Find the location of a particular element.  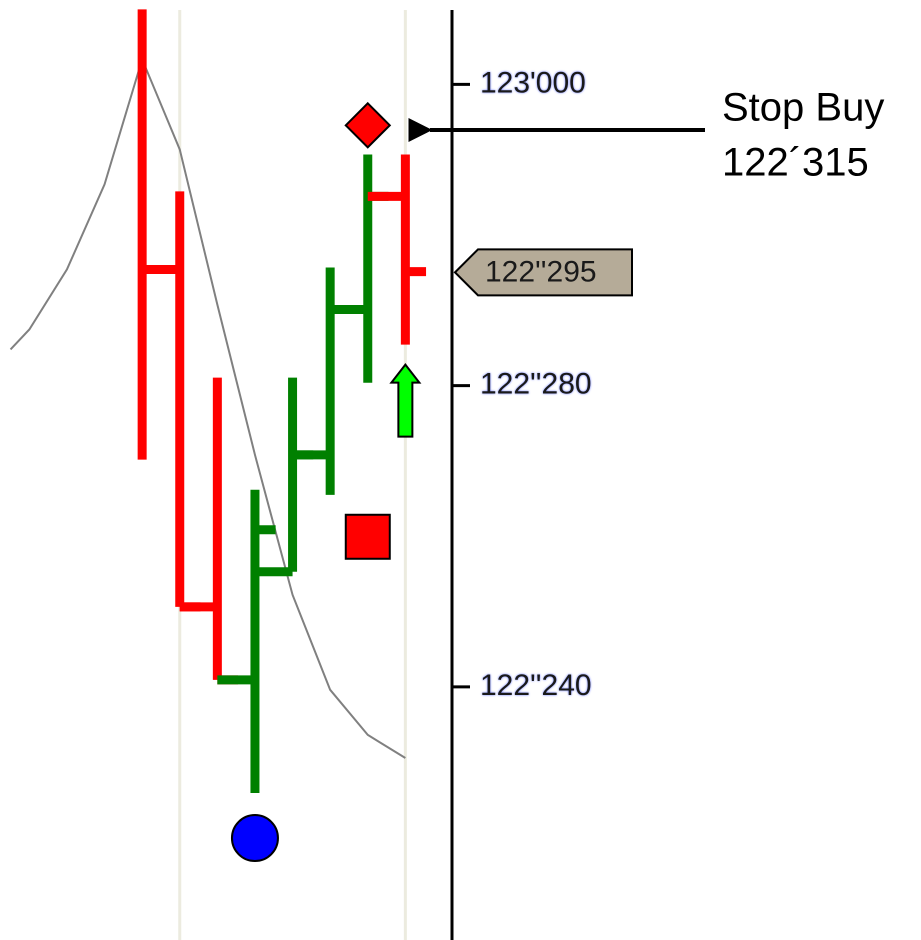

circle-marker is located at coordinates (254, 838).